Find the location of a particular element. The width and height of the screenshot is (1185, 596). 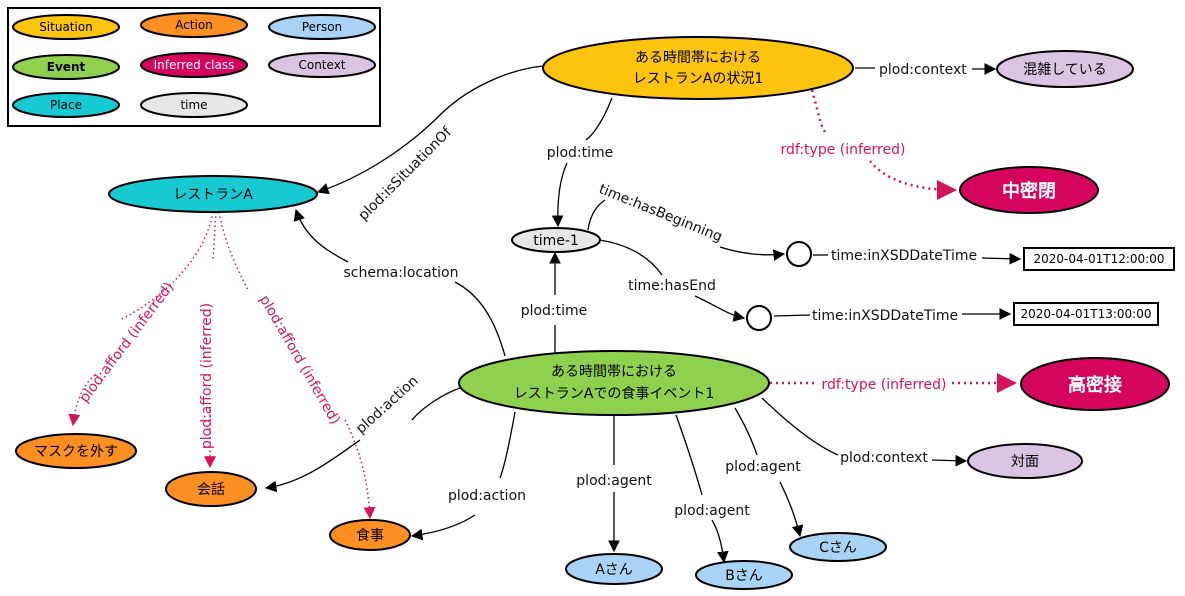

edge-agent-b-a is located at coordinates (689, 455).